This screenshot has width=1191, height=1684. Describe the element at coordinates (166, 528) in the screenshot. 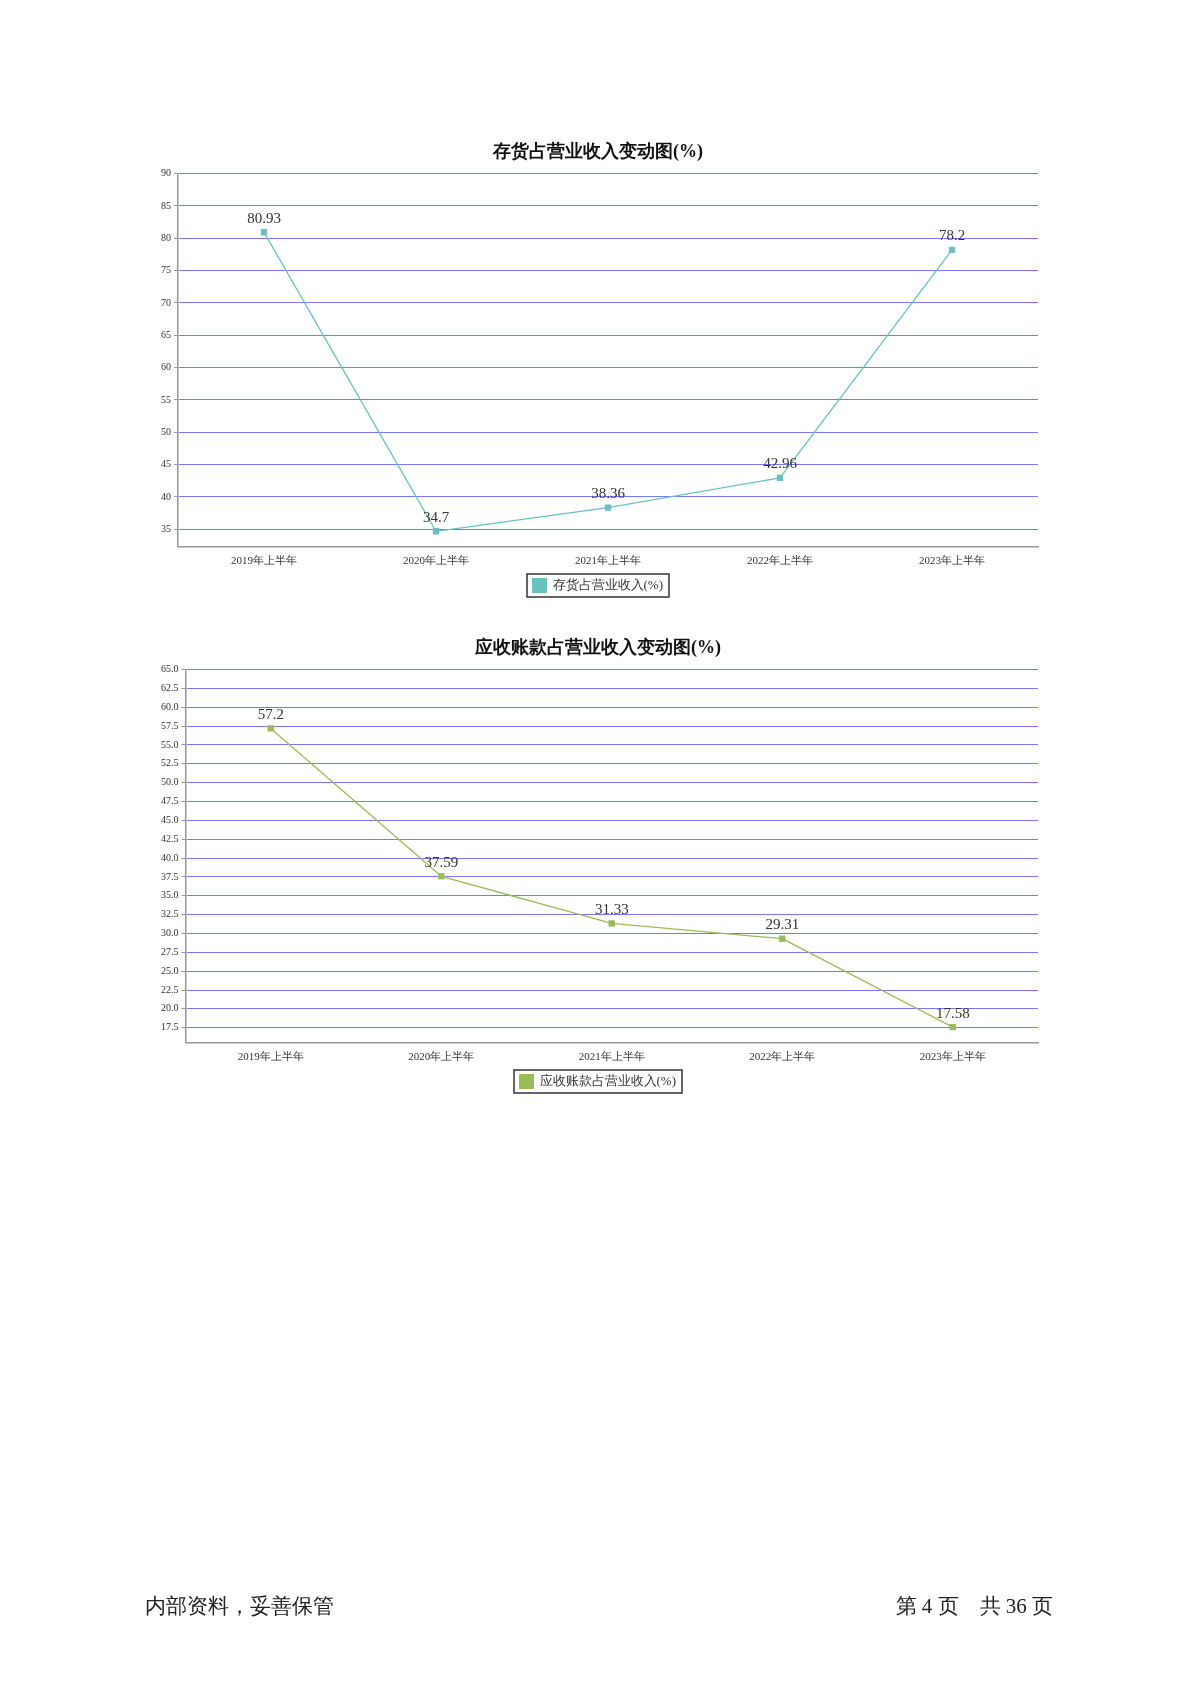

I see `y-tick-label: 35` at that location.